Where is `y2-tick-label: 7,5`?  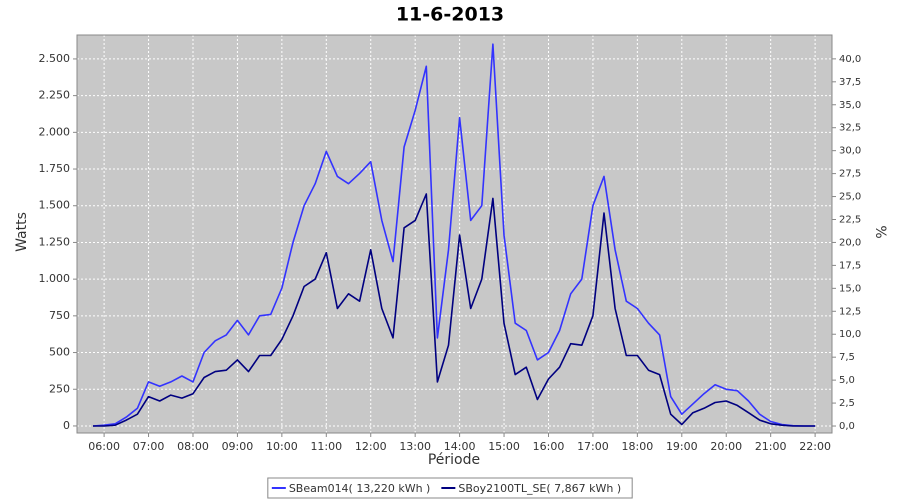 y2-tick-label: 7,5 is located at coordinates (847, 357).